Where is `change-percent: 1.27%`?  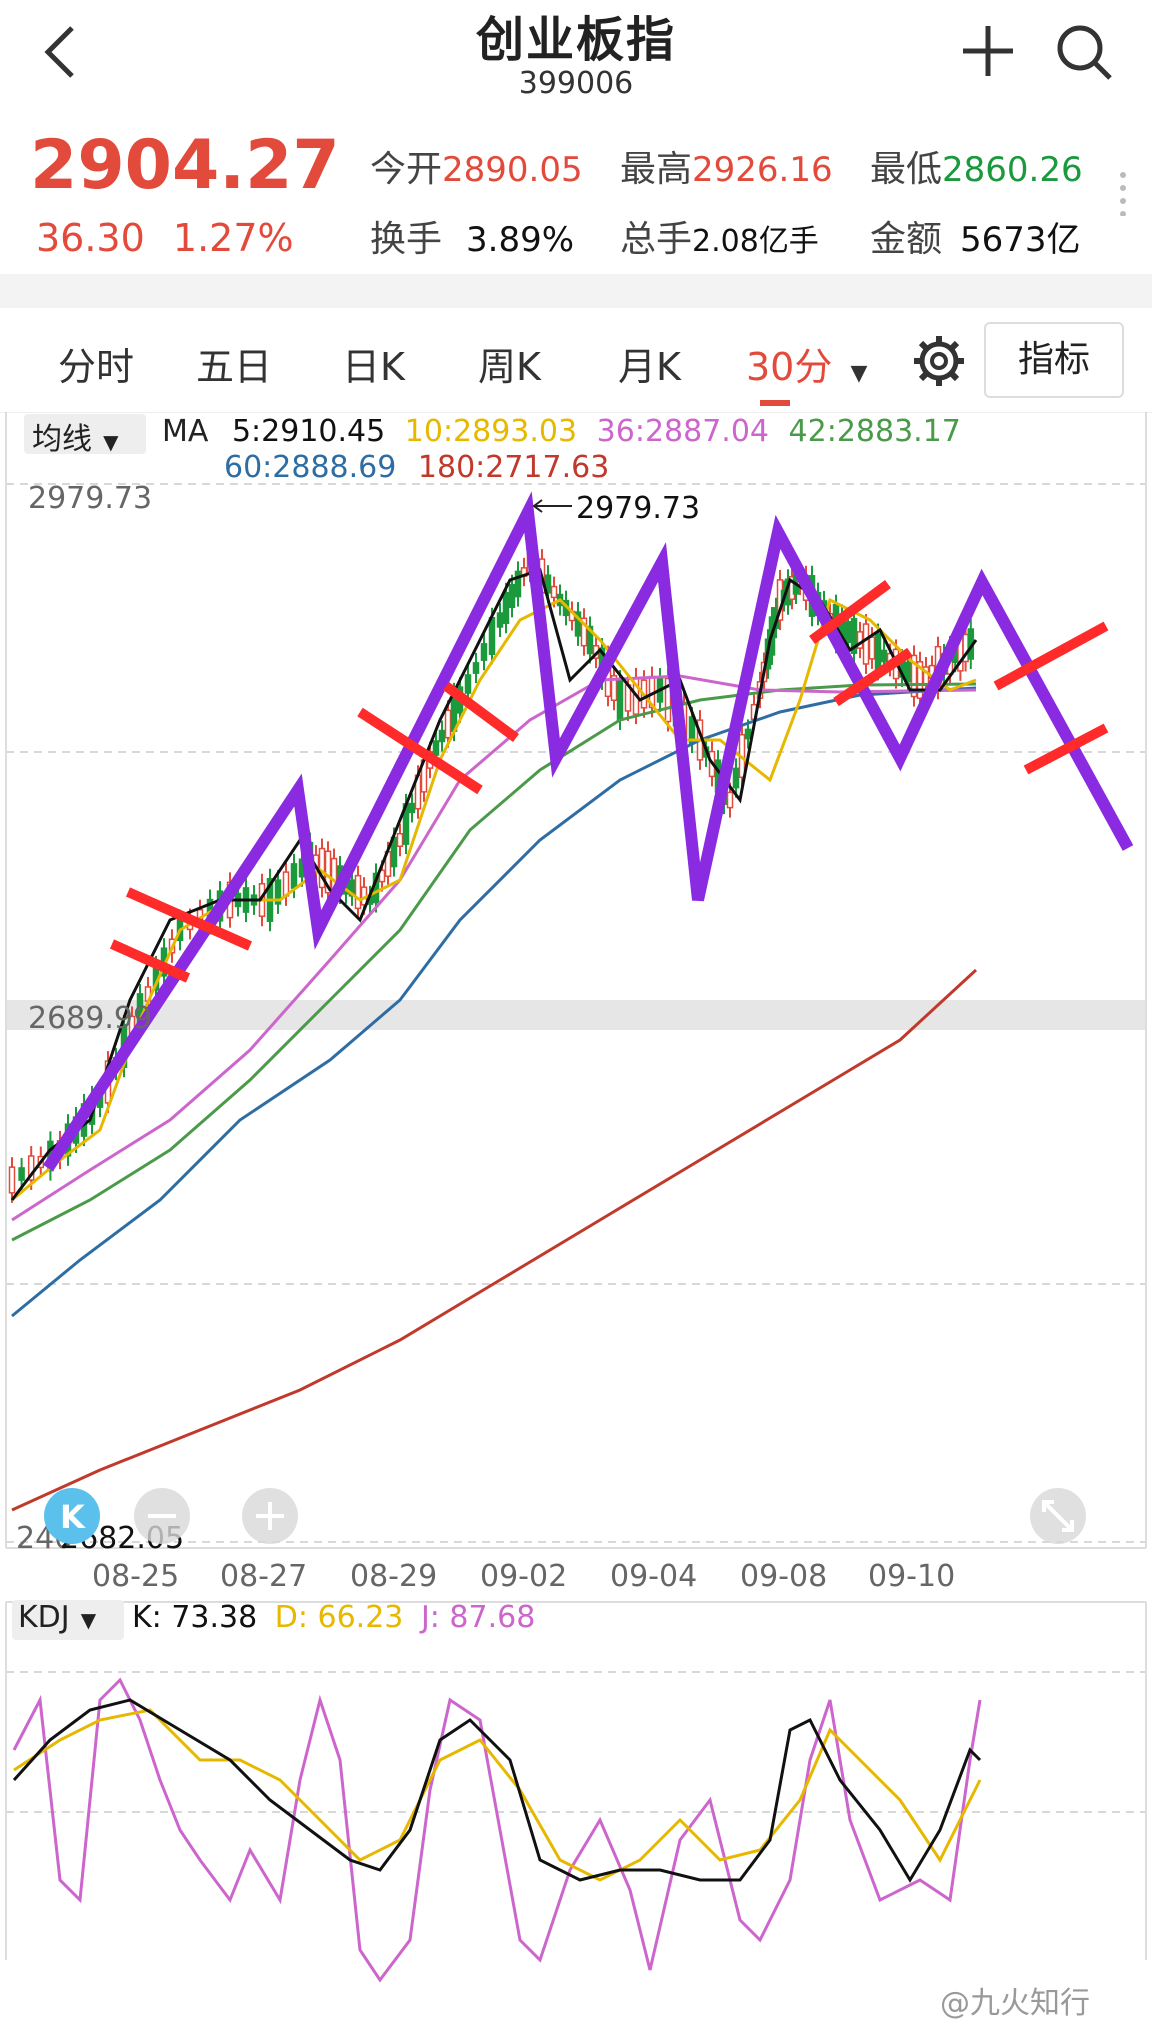 change-percent: 1.27% is located at coordinates (233, 238).